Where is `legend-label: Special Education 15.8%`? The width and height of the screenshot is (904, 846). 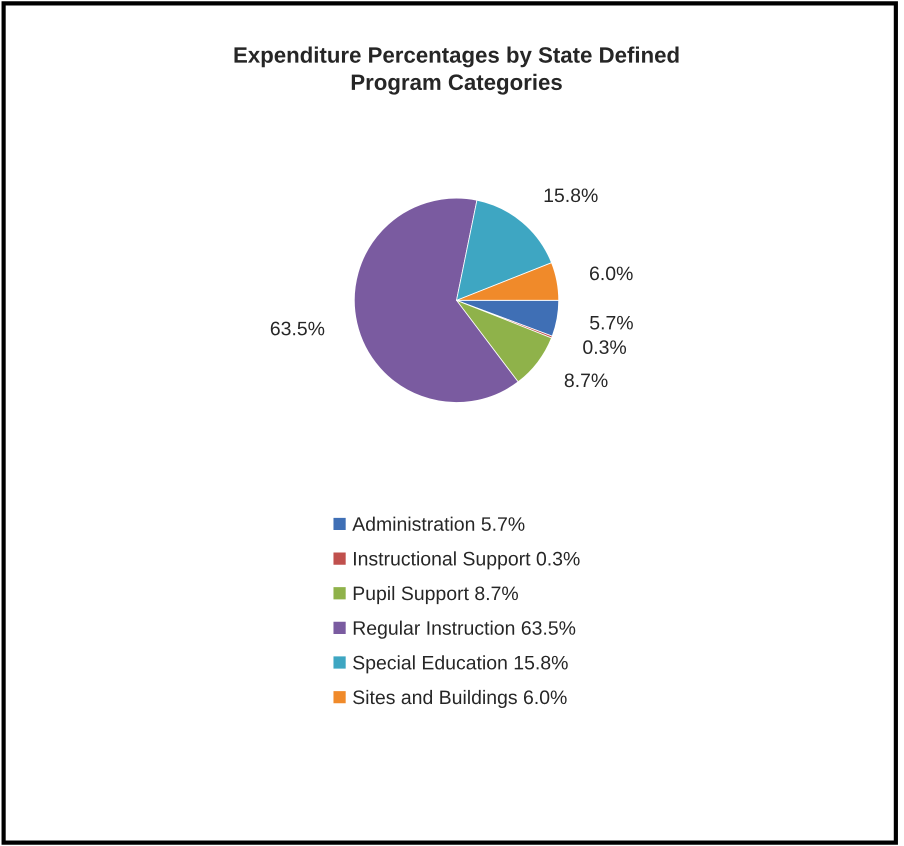
legend-label: Special Education 15.8% is located at coordinates (460, 664).